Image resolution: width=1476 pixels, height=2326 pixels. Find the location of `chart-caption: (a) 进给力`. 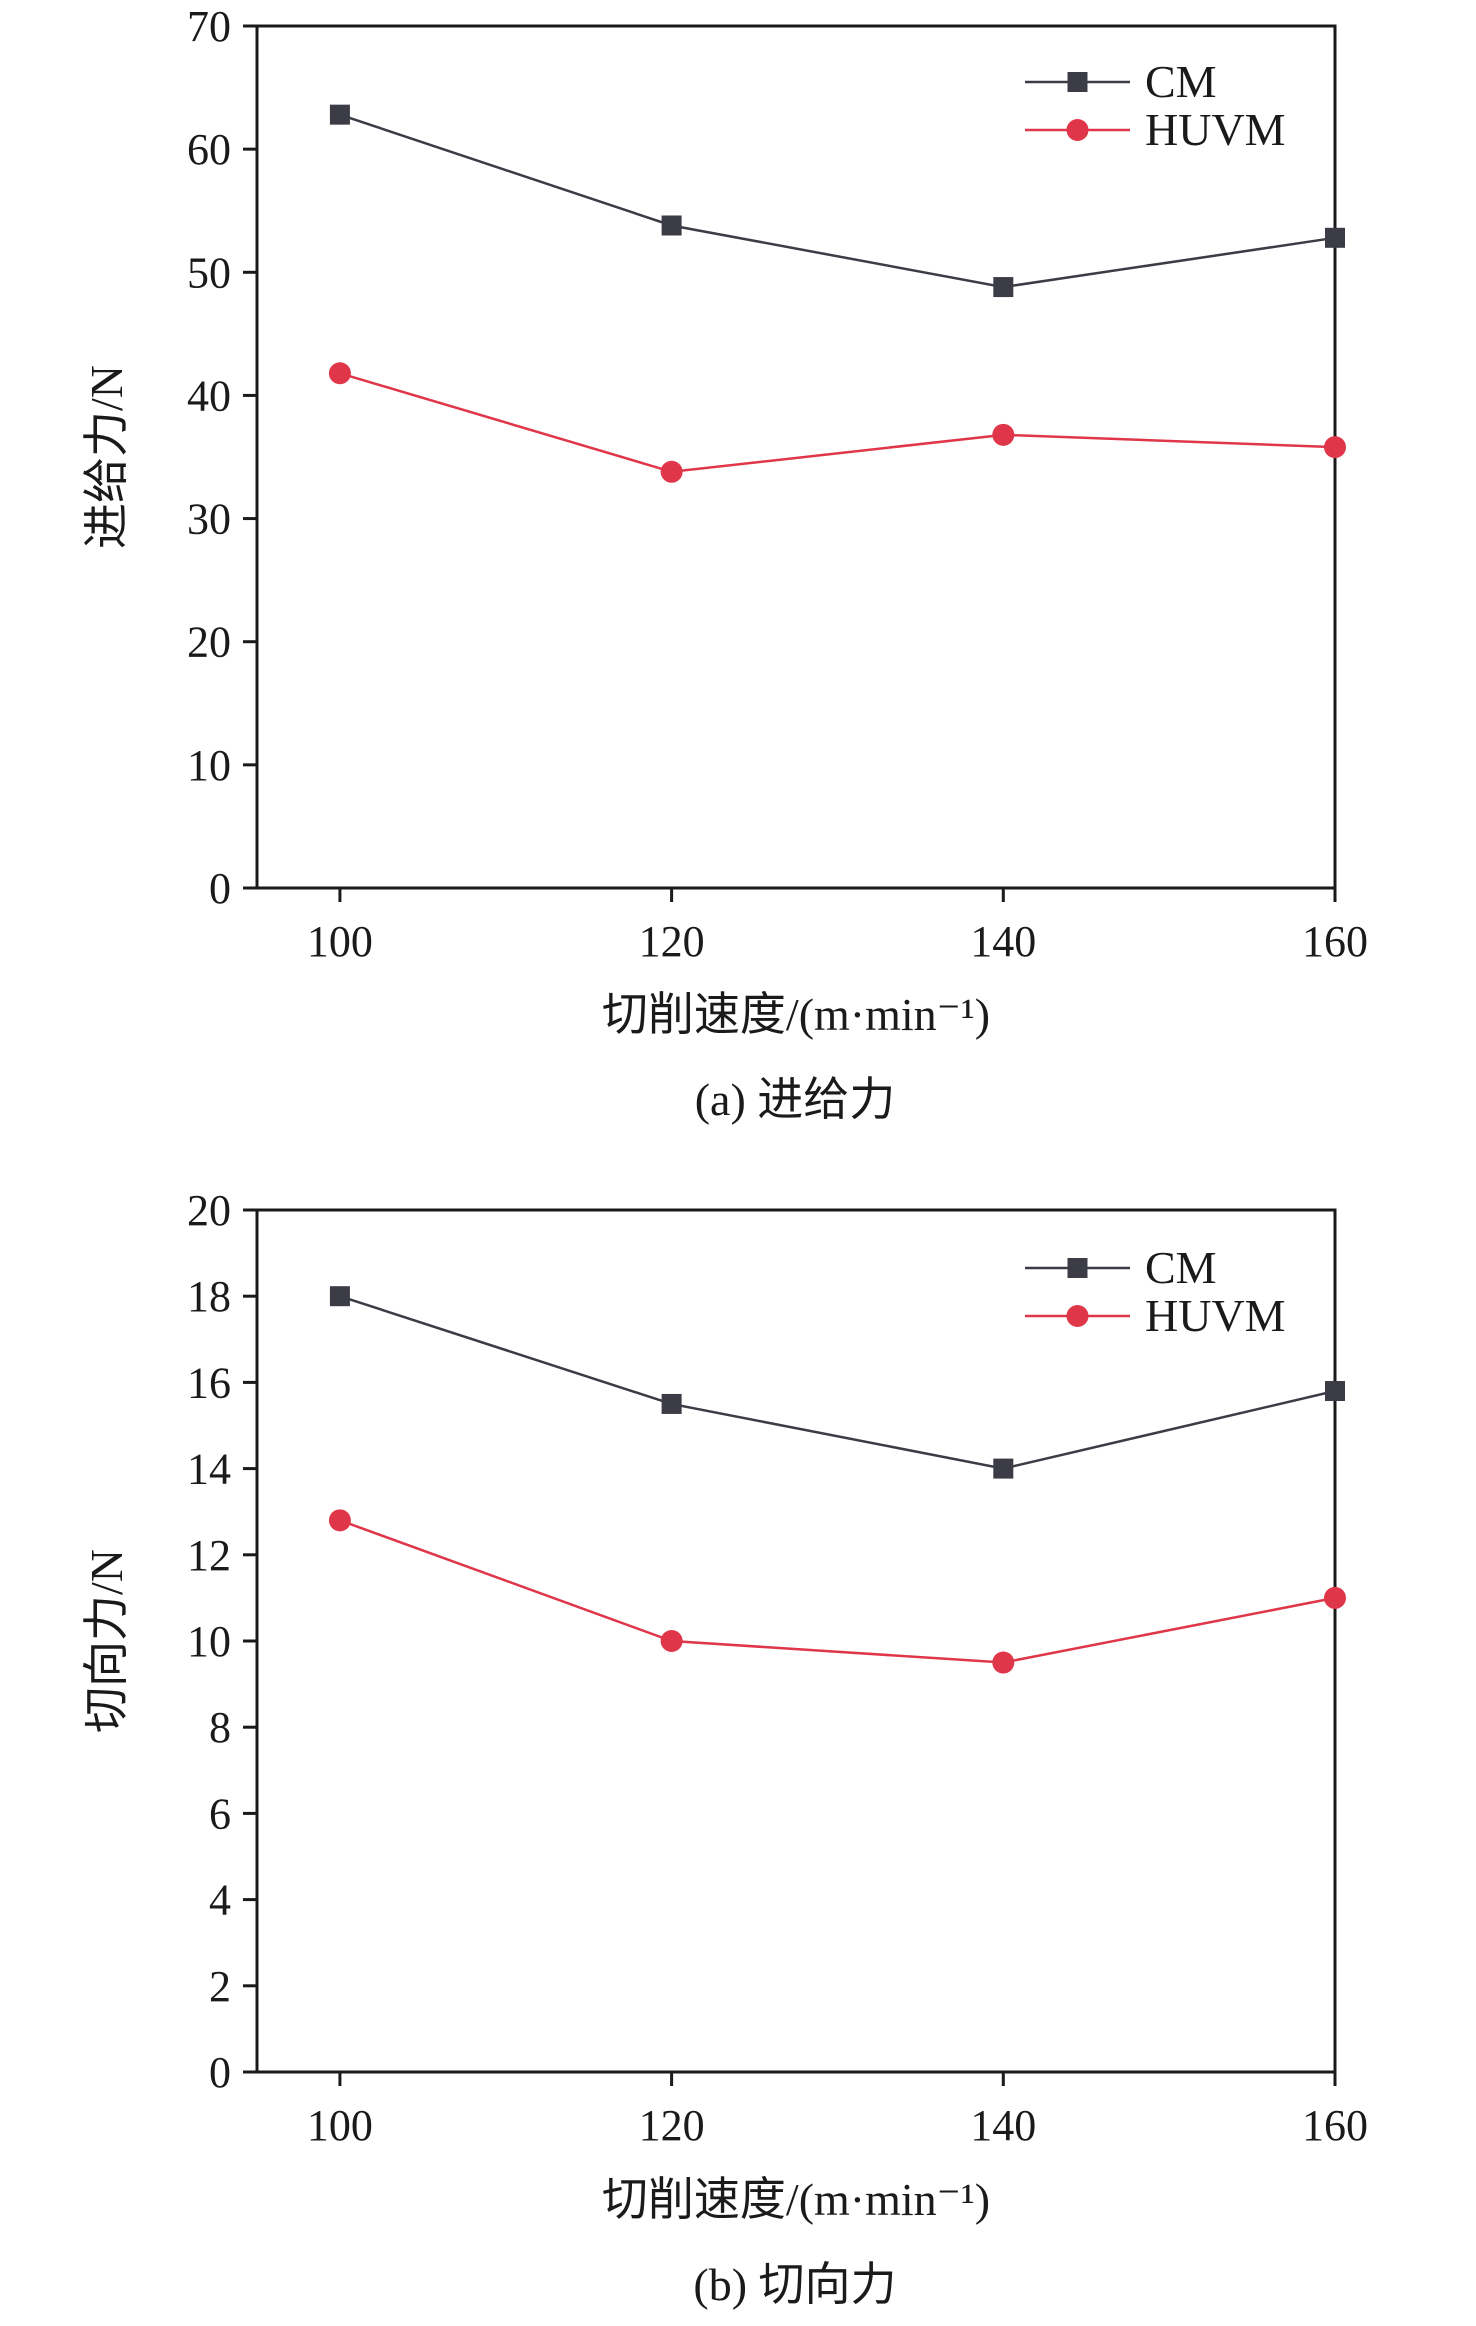

chart-caption: (a) 进给力 is located at coordinates (795, 1099).